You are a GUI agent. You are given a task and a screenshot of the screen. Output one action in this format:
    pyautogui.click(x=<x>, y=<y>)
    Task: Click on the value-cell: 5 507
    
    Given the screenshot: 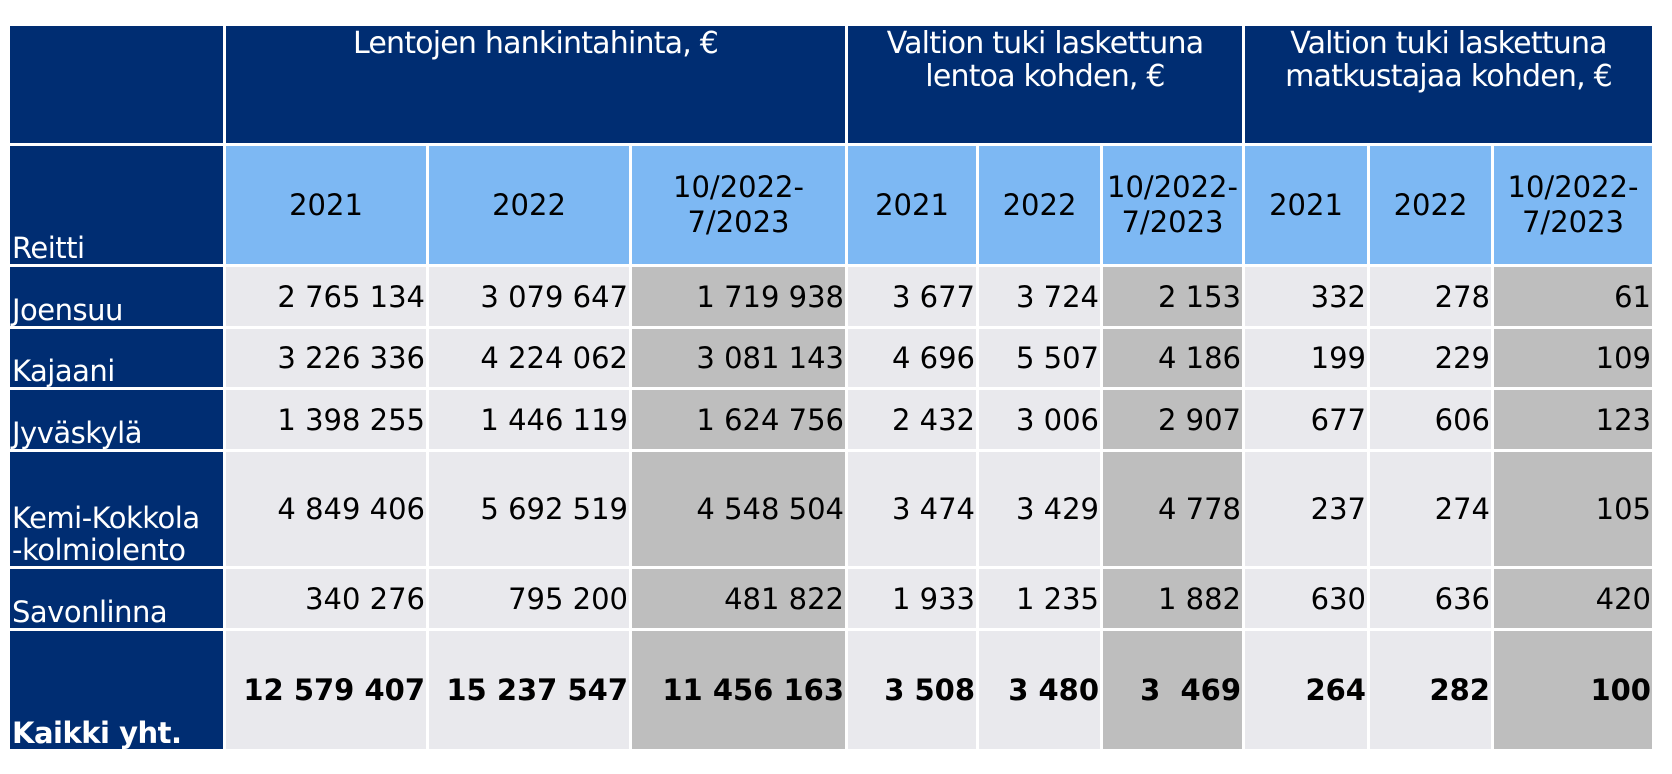 What is the action you would take?
    pyautogui.click(x=1039, y=358)
    